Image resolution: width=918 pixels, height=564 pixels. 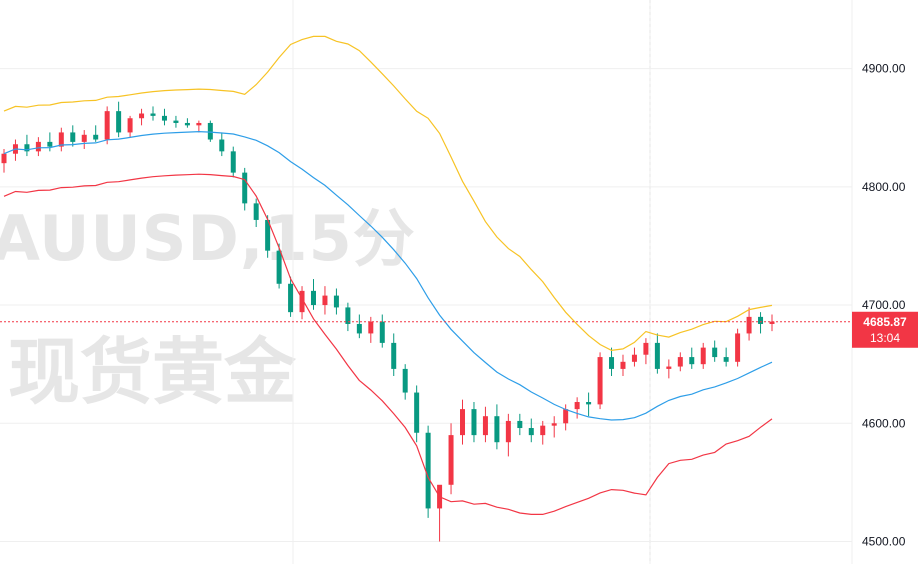 What do you see at coordinates (884, 187) in the screenshot?
I see `y-axis-tick-label: 4800.00` at bounding box center [884, 187].